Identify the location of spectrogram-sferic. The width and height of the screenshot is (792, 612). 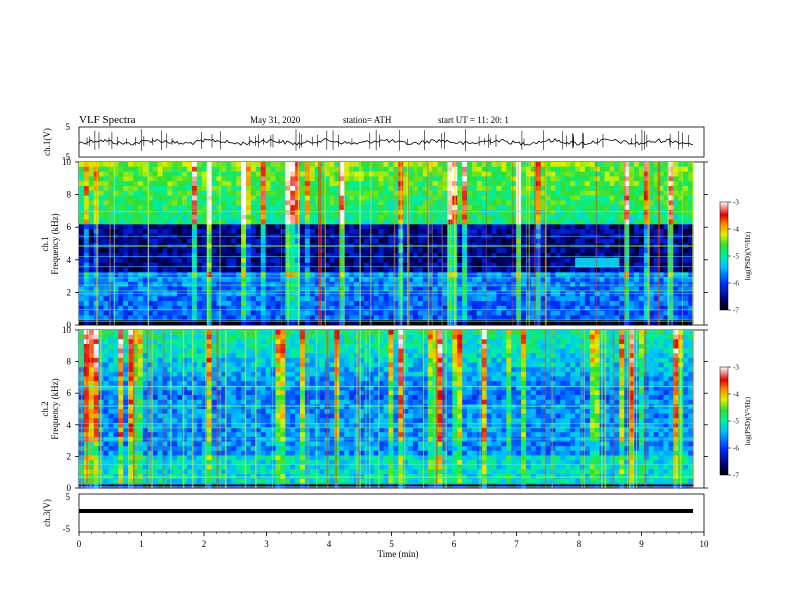
(394, 243).